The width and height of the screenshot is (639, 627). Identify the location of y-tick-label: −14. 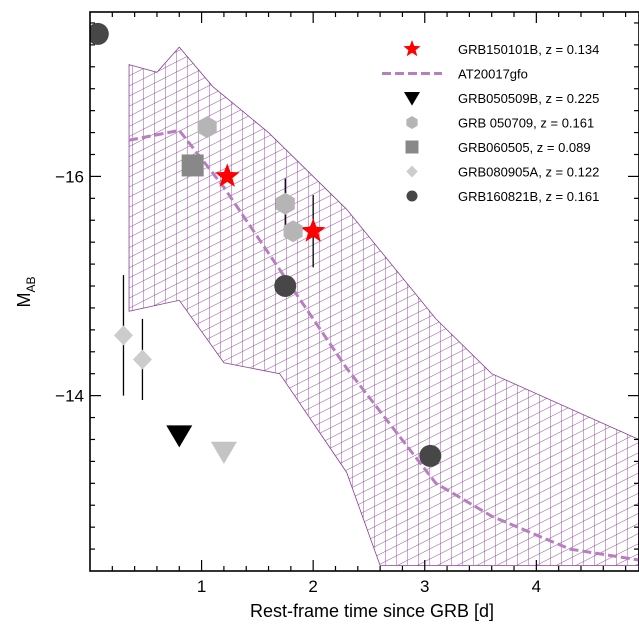
(69, 396).